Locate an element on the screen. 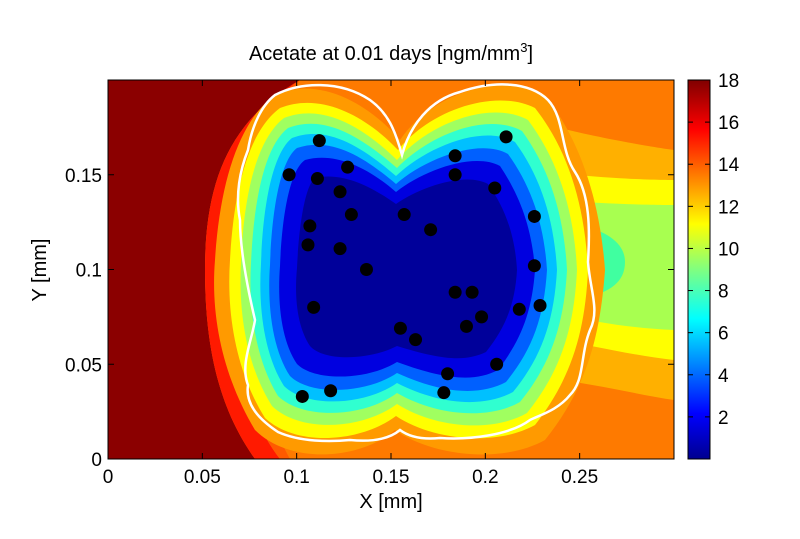 This screenshot has height=539, width=800. chart-title-main: Acetate at 0.01 days [ngm/mm is located at coordinates (384, 54).